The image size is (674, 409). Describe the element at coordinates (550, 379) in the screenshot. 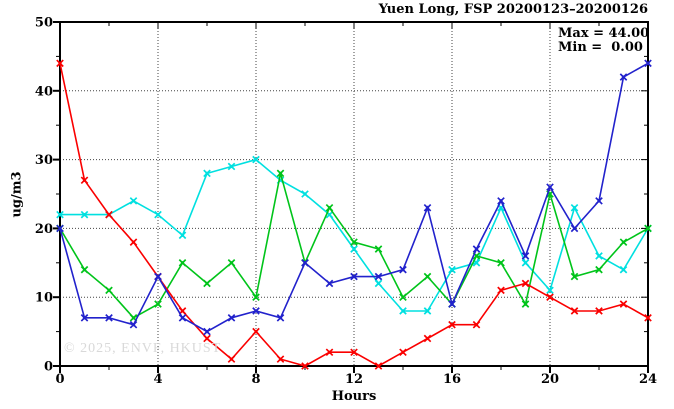

I see `x-tick-label: 20` at that location.